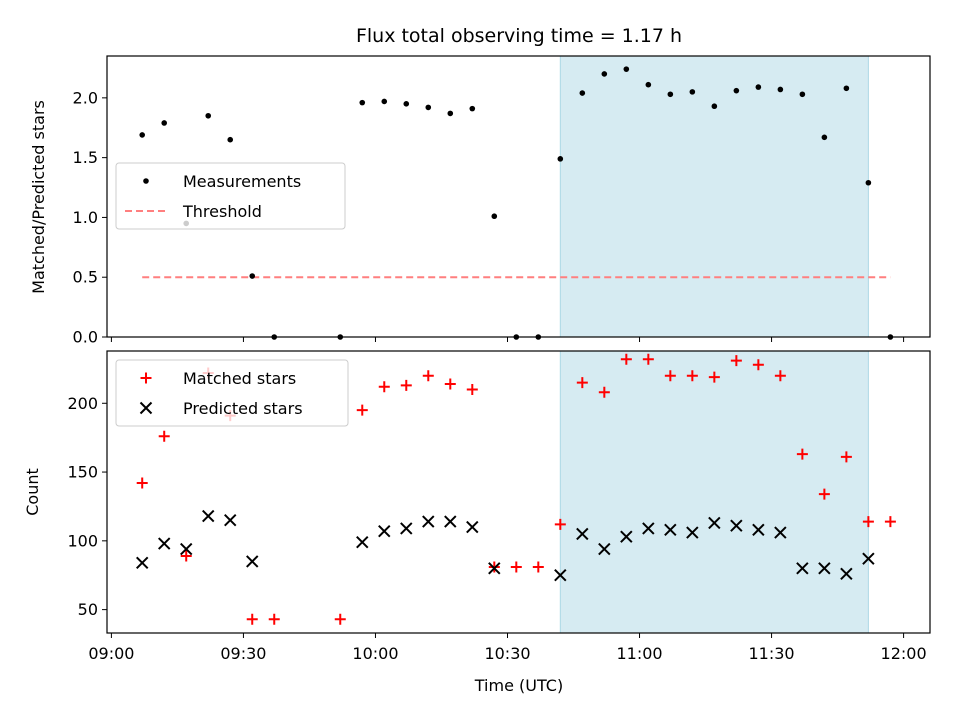 Image resolution: width=960 pixels, height=720 pixels. What do you see at coordinates (375, 653) in the screenshot?
I see `x-tick-label: 10:00` at bounding box center [375, 653].